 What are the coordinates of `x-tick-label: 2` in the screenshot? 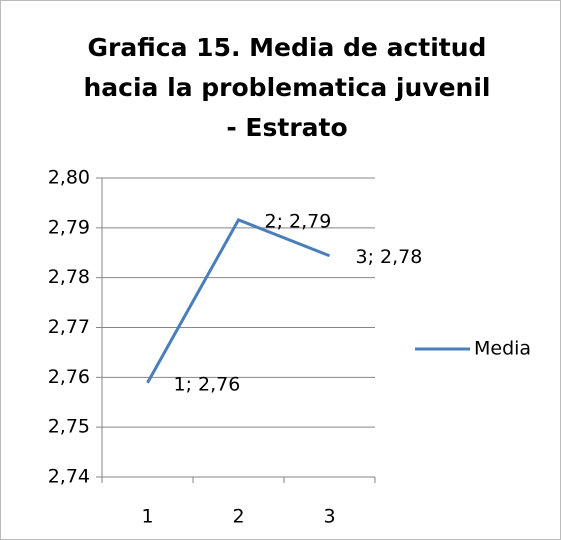 It's located at (238, 517).